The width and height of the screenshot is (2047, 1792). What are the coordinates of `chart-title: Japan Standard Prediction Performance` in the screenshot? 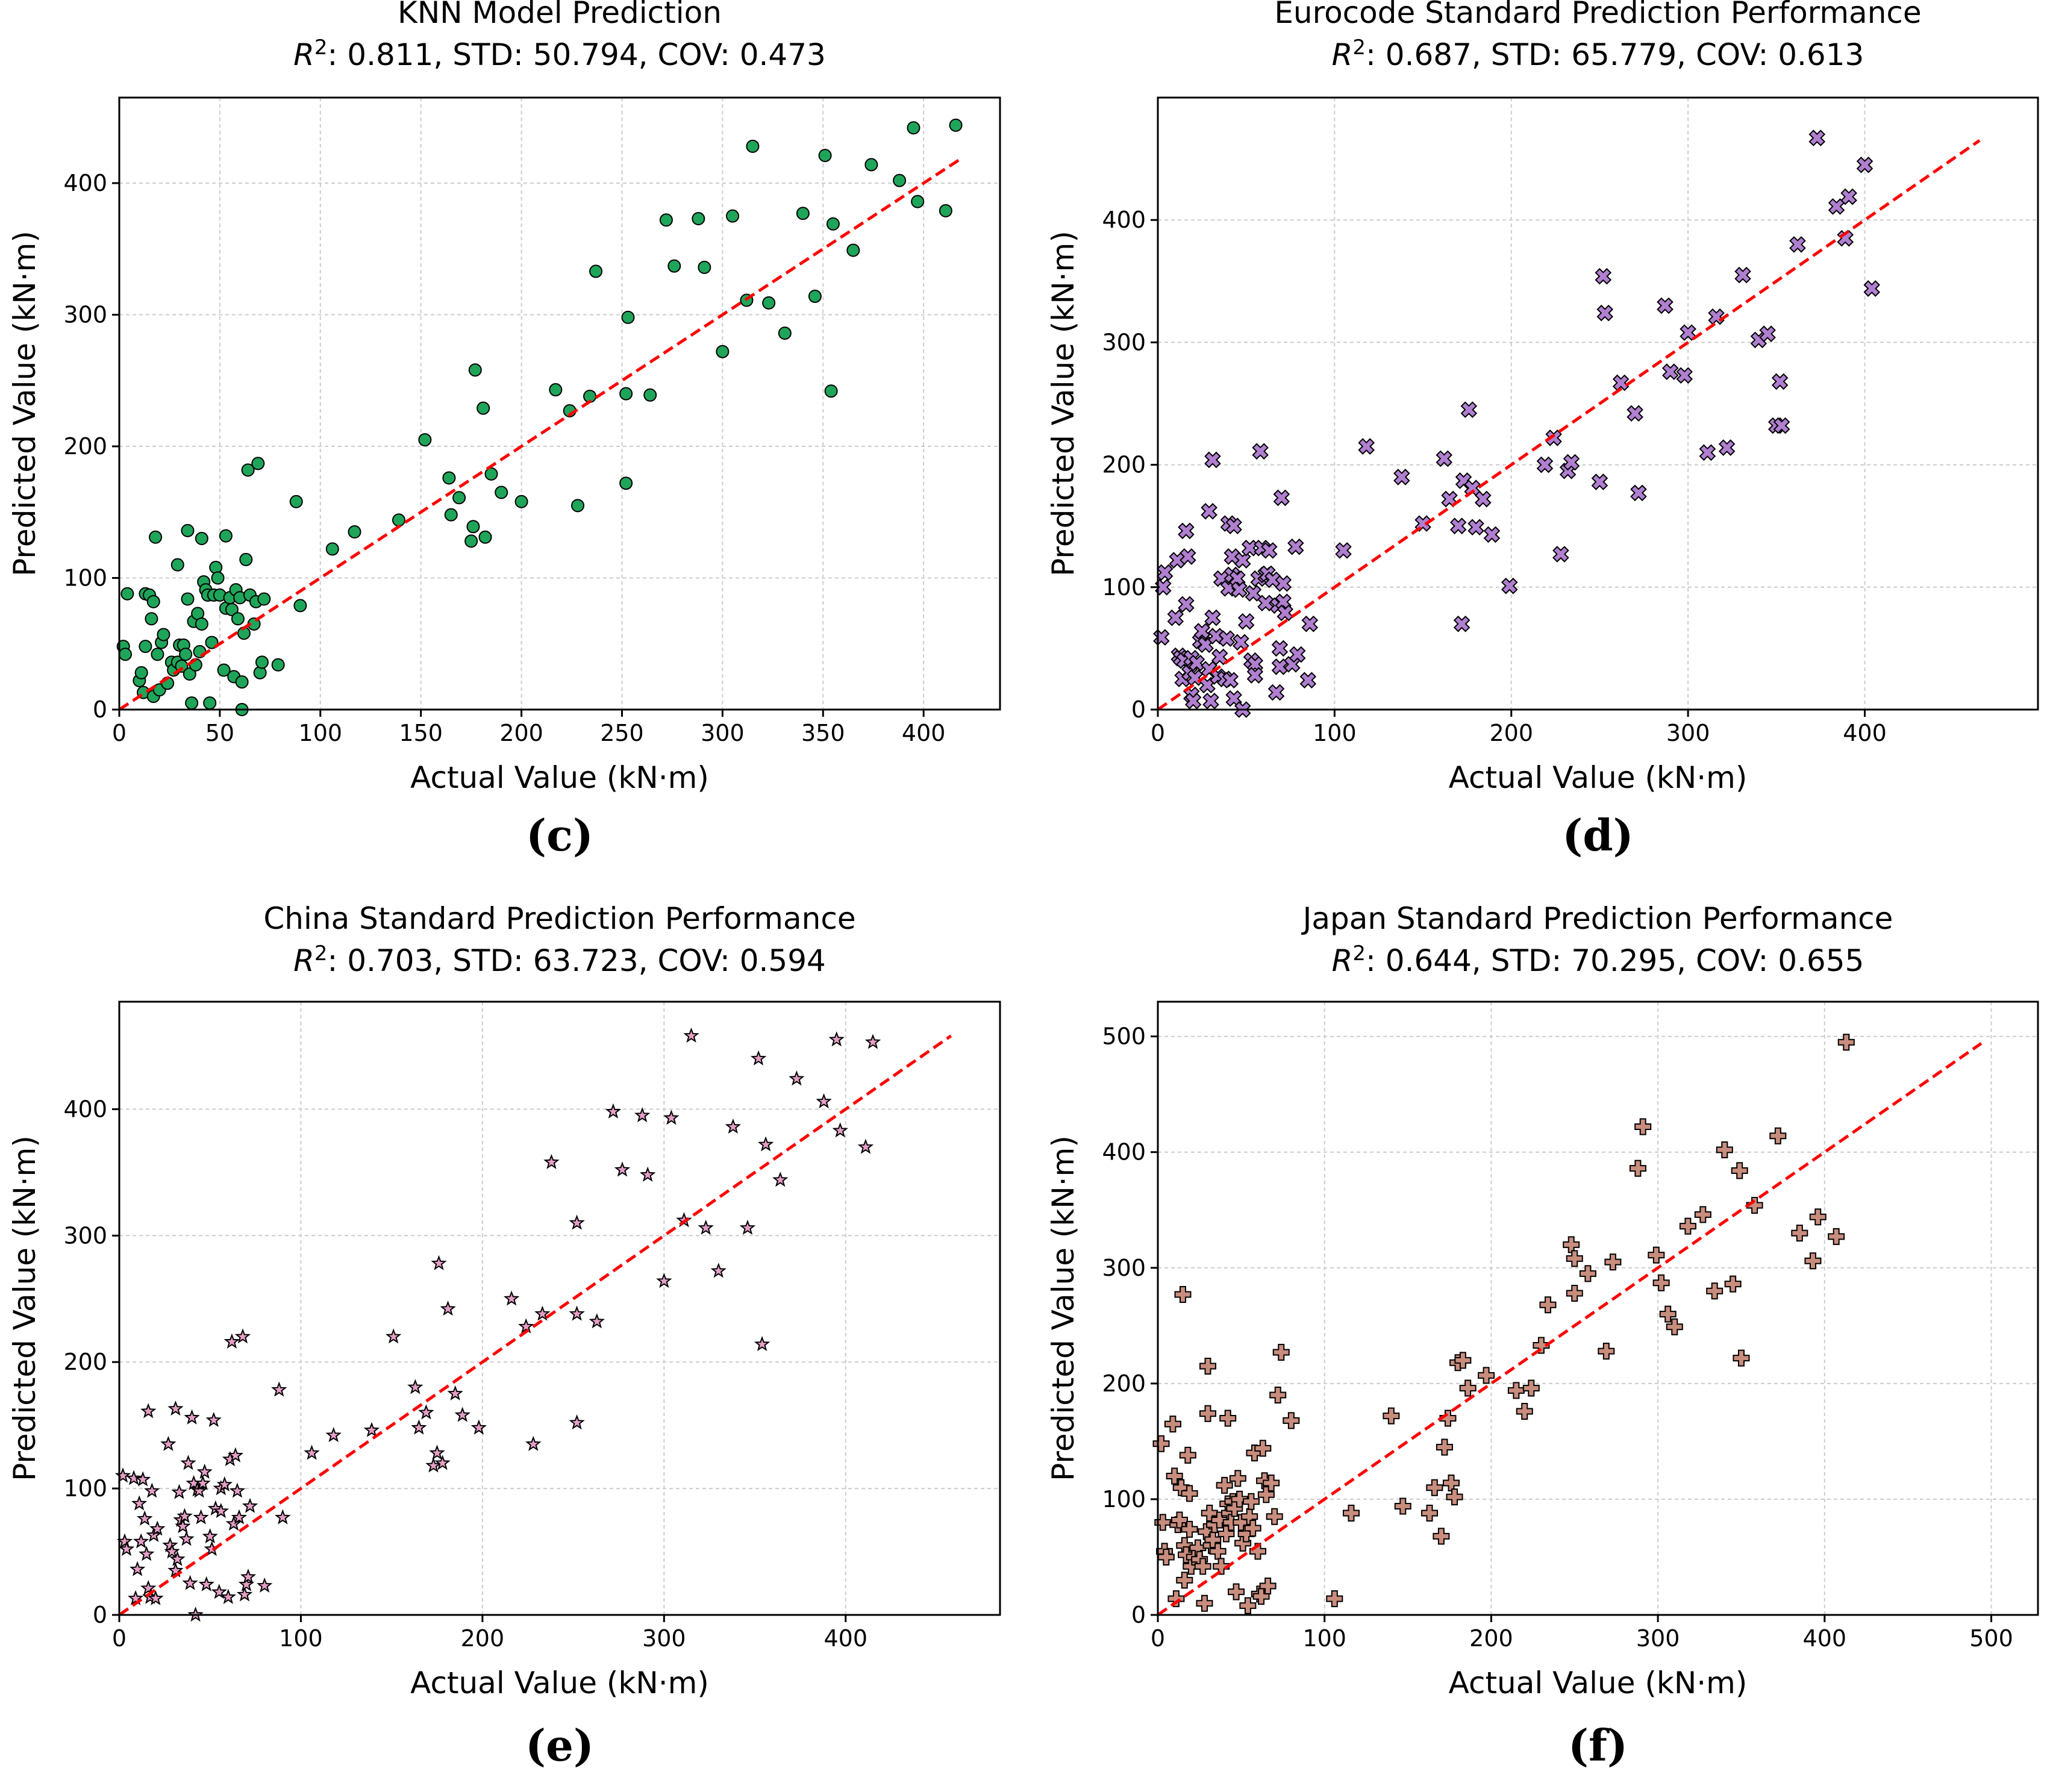 It's located at (1597, 918).